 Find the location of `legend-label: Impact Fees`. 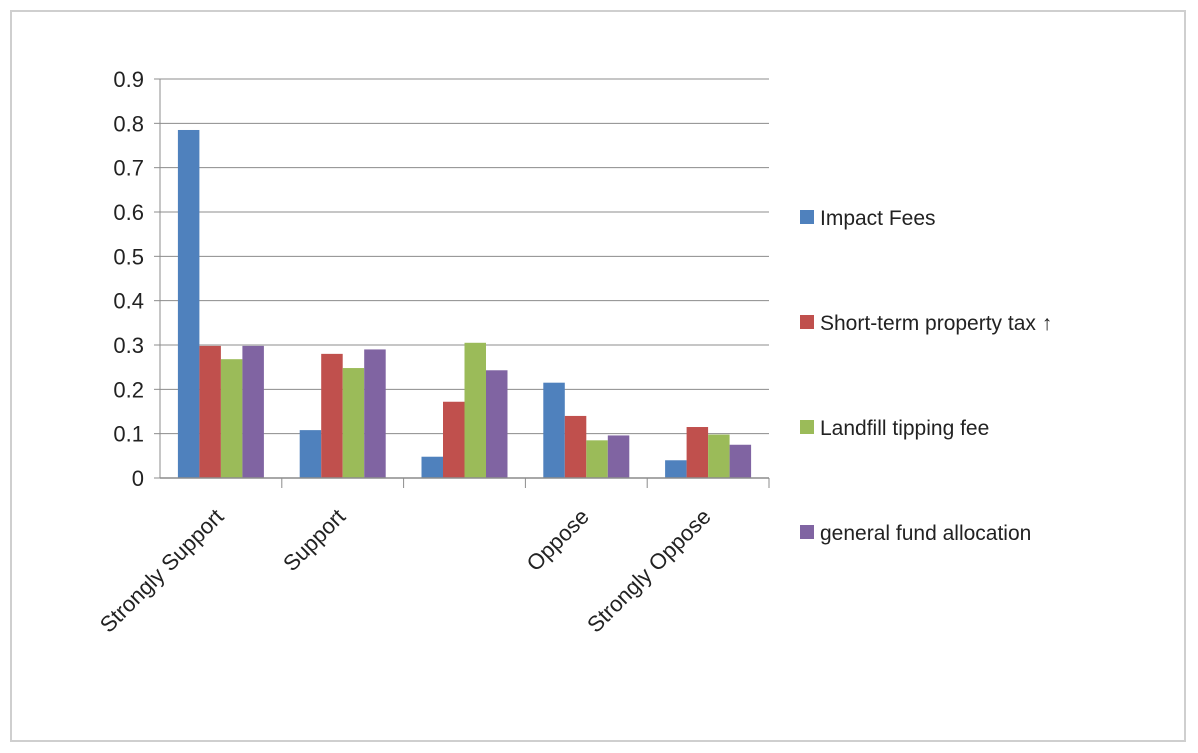

legend-label: Impact Fees is located at coordinates (878, 218).